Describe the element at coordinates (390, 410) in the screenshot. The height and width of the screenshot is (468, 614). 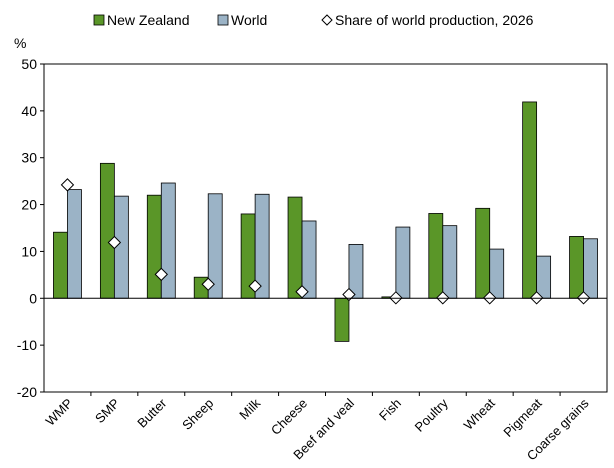
I see `x-tick-label: Fish` at that location.